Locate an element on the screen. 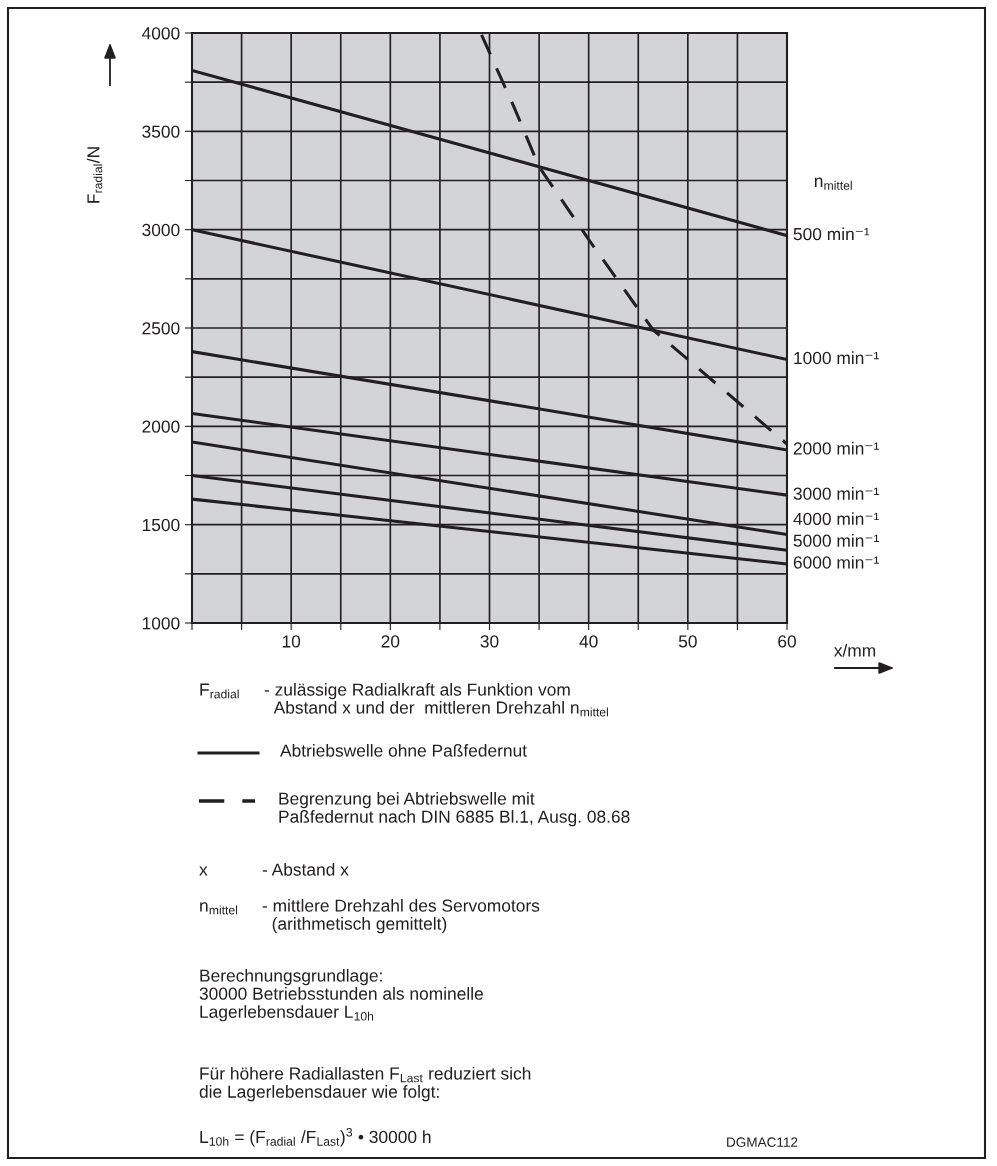 Image resolution: width=997 pixels, height=1166 pixels. text: Berechnungsgrundlage: 30000 Betriebsstunden als nominelle Lagerlebensdauer L$_{10h}$ is located at coordinates (341, 995).